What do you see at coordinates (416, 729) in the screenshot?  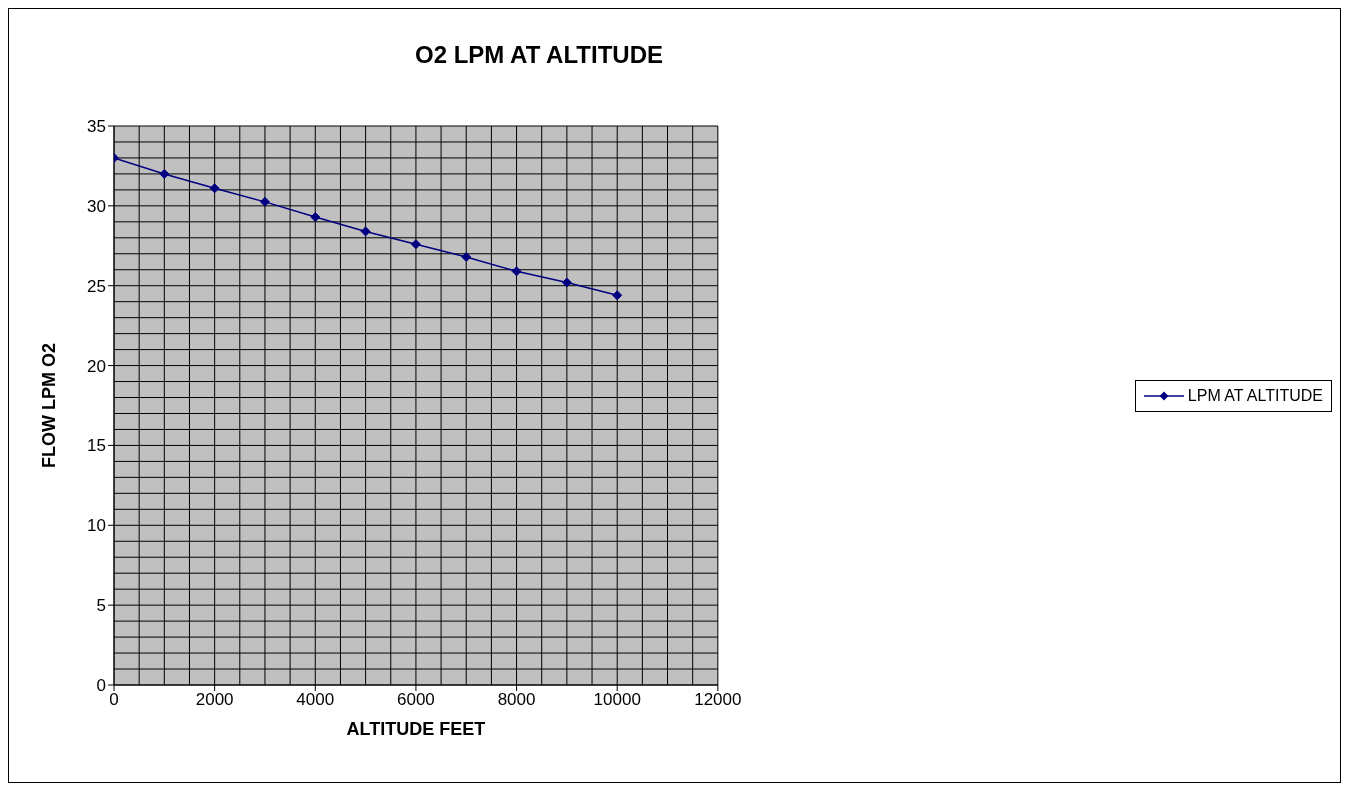 I see `x-axis-title: ALTITUDE FEET` at bounding box center [416, 729].